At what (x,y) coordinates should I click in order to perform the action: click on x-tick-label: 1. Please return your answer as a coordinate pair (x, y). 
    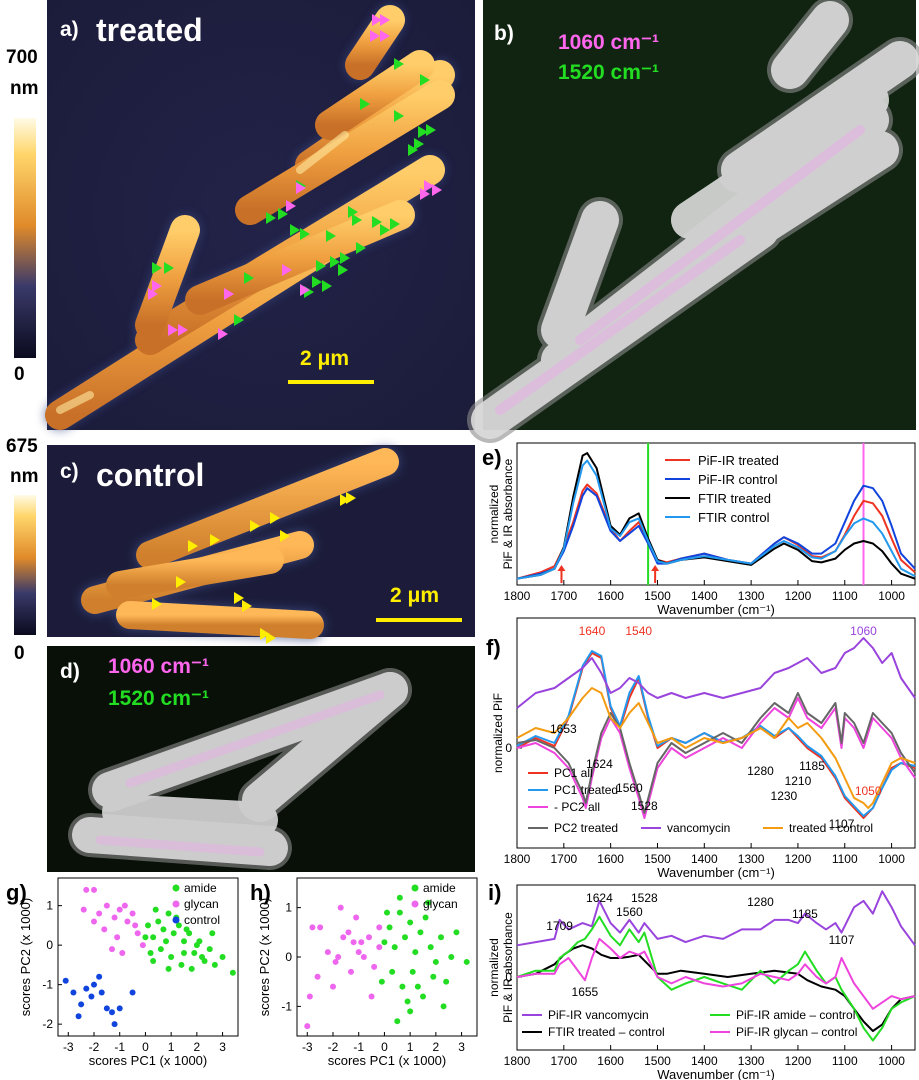
    Looking at the image, I should click on (410, 1047).